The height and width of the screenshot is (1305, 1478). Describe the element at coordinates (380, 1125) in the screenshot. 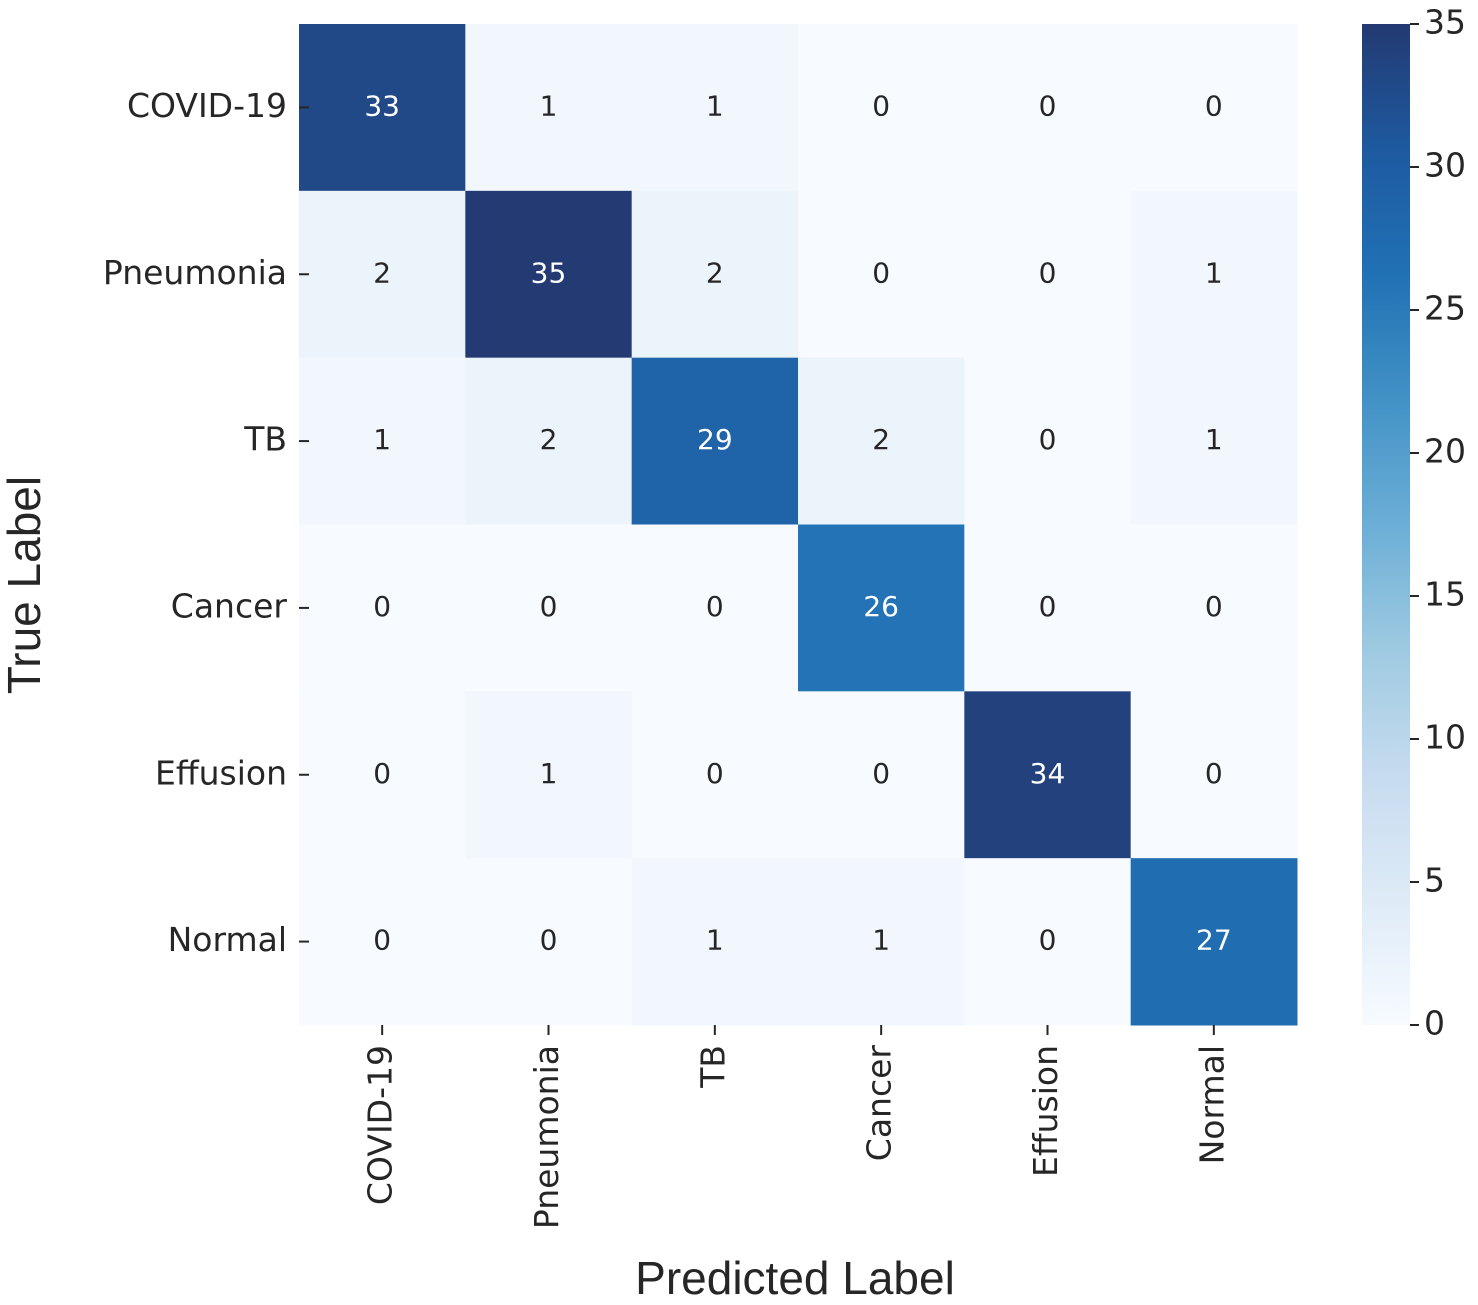

I see `x-tick-label: COVID-19` at that location.